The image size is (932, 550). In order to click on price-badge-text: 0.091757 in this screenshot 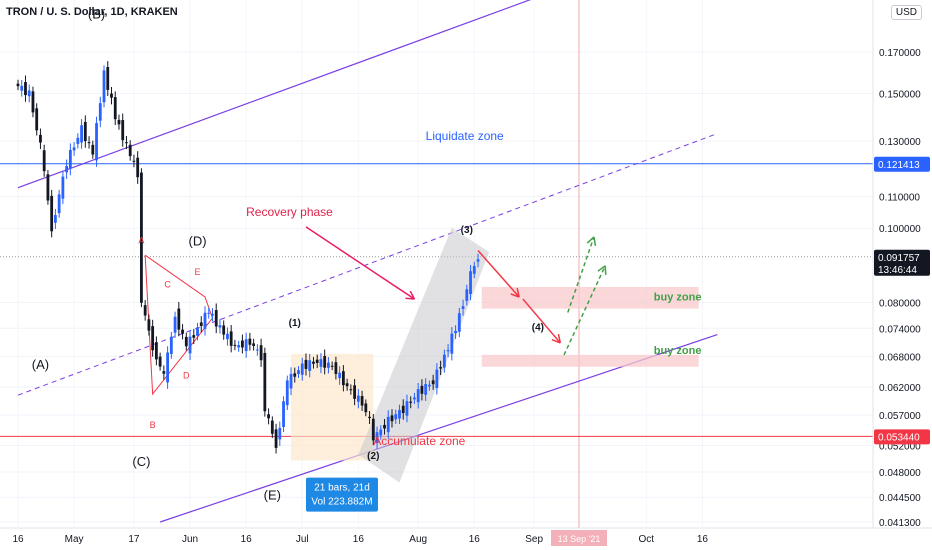, I will do `click(899, 258)`.